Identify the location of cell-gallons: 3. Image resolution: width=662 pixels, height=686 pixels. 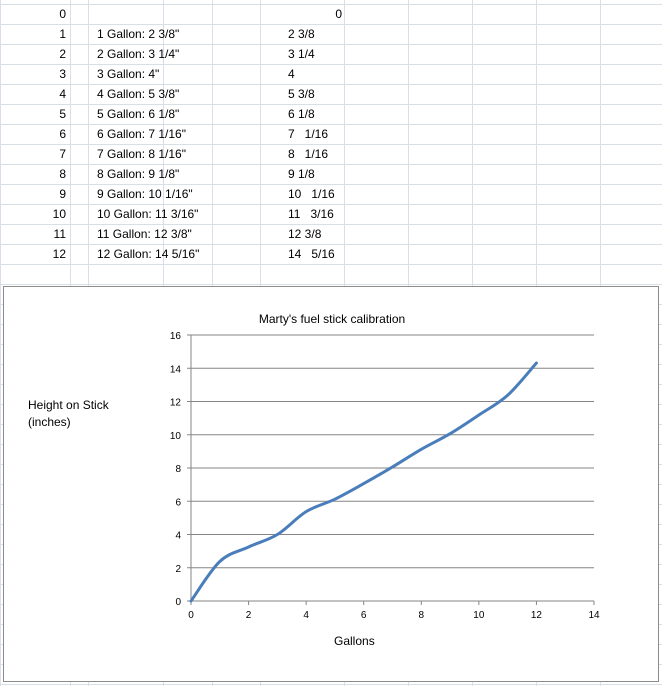
(62, 74).